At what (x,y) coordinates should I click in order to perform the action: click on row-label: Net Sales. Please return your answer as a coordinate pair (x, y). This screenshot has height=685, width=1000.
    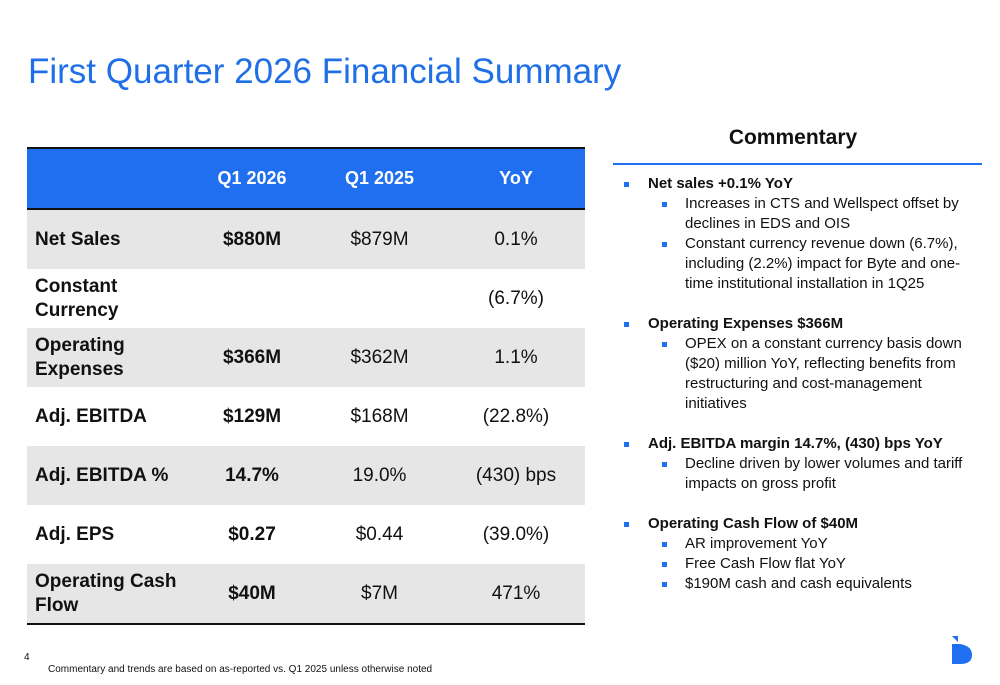
    Looking at the image, I should click on (109, 239).